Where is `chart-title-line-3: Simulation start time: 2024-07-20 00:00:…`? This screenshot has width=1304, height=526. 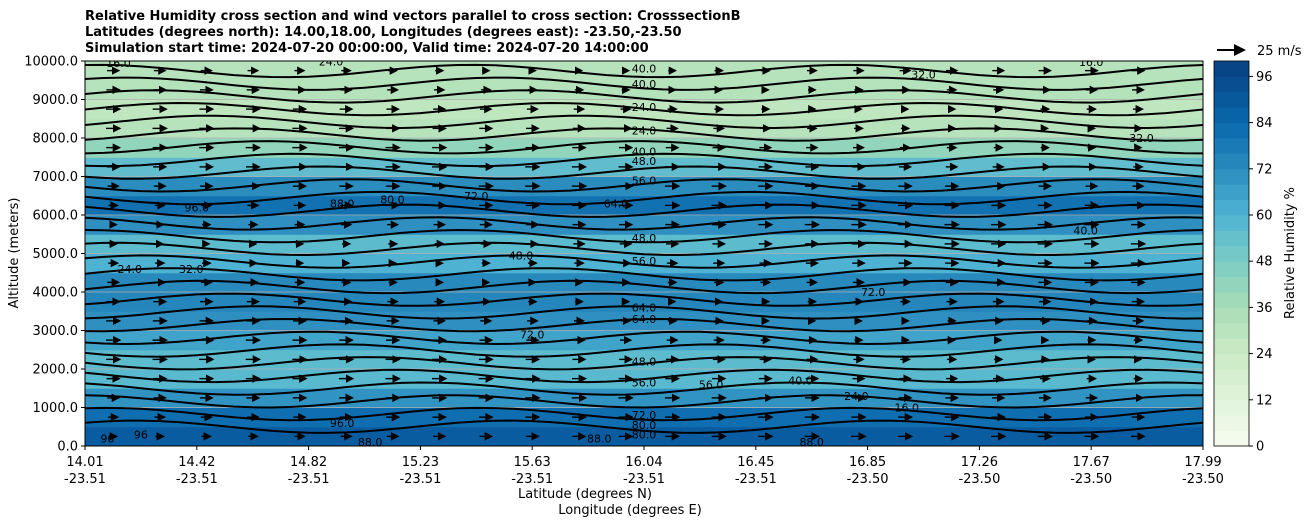
chart-title-line-3: Simulation start time: 2024-07-20 00:00:… is located at coordinates (367, 48).